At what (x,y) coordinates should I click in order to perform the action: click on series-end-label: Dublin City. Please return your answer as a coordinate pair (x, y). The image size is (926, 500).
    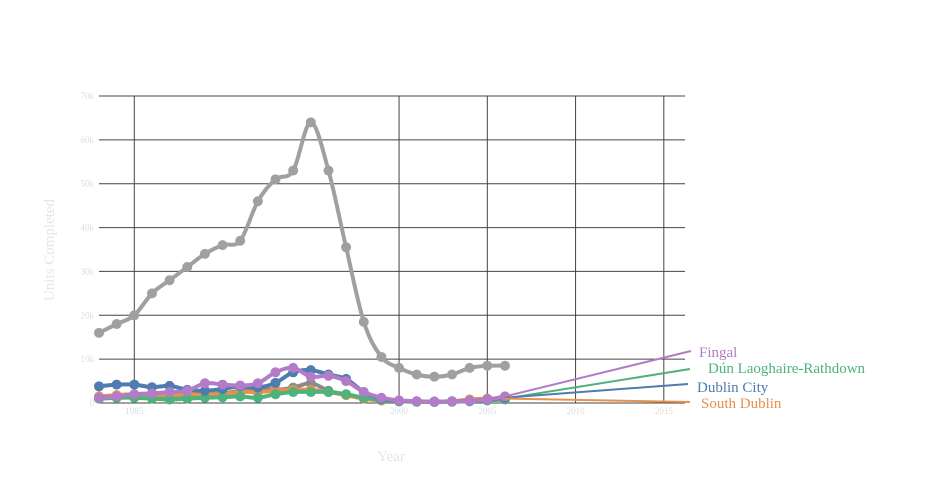
    Looking at the image, I should click on (733, 388).